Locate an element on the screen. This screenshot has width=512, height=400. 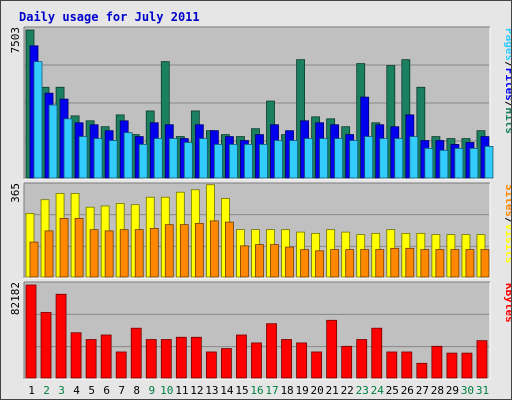
day-label-22: 22 is located at coordinates (347, 390).